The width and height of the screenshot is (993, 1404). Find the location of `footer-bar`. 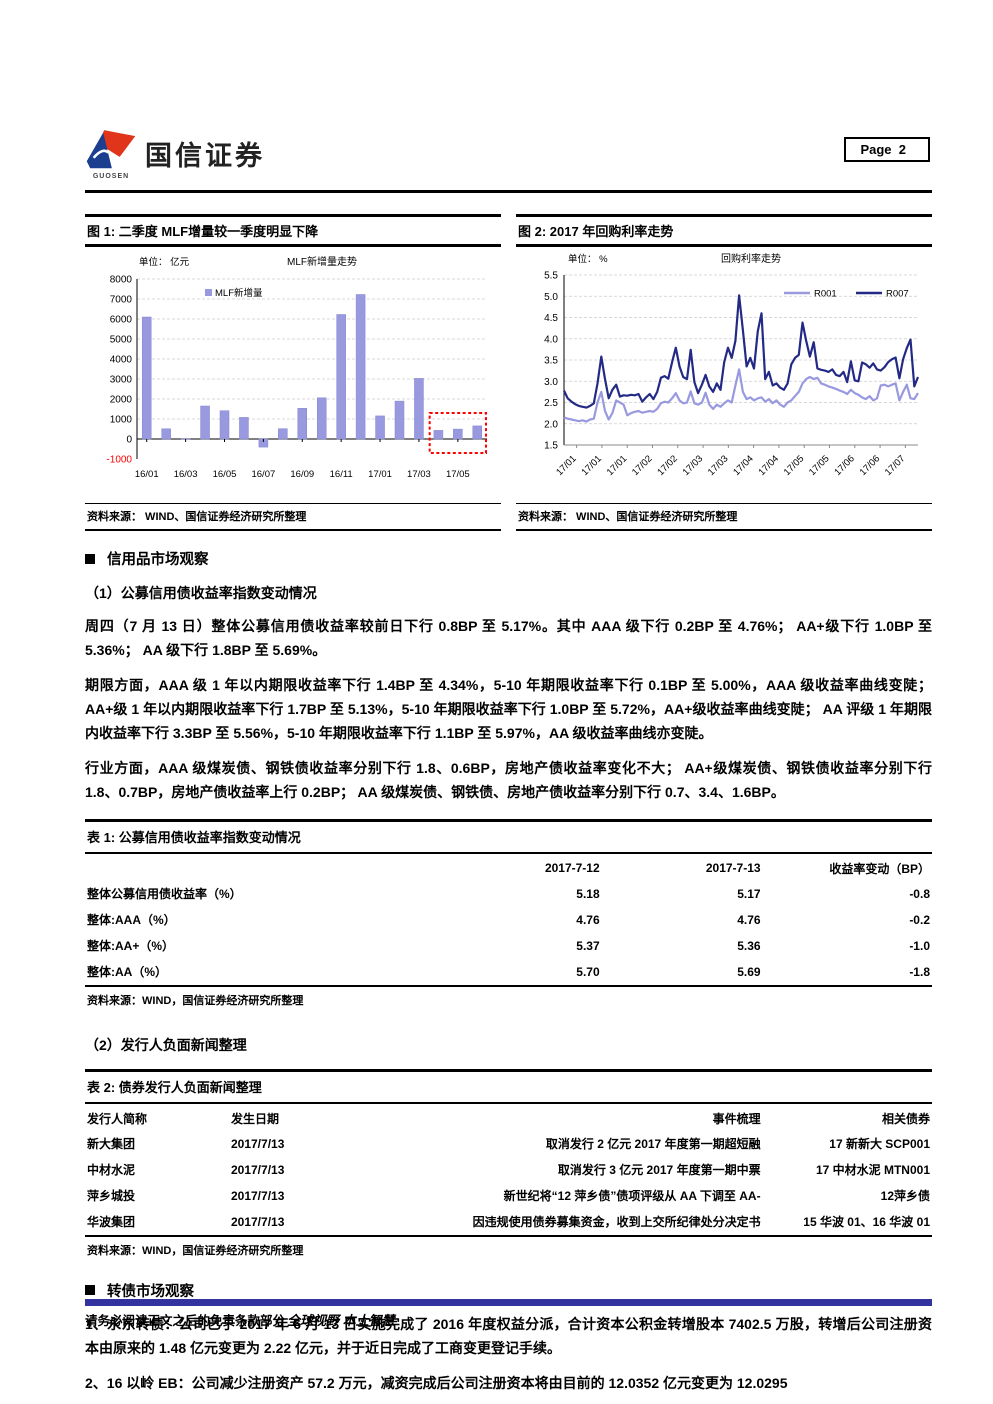

footer-bar is located at coordinates (508, 1302).